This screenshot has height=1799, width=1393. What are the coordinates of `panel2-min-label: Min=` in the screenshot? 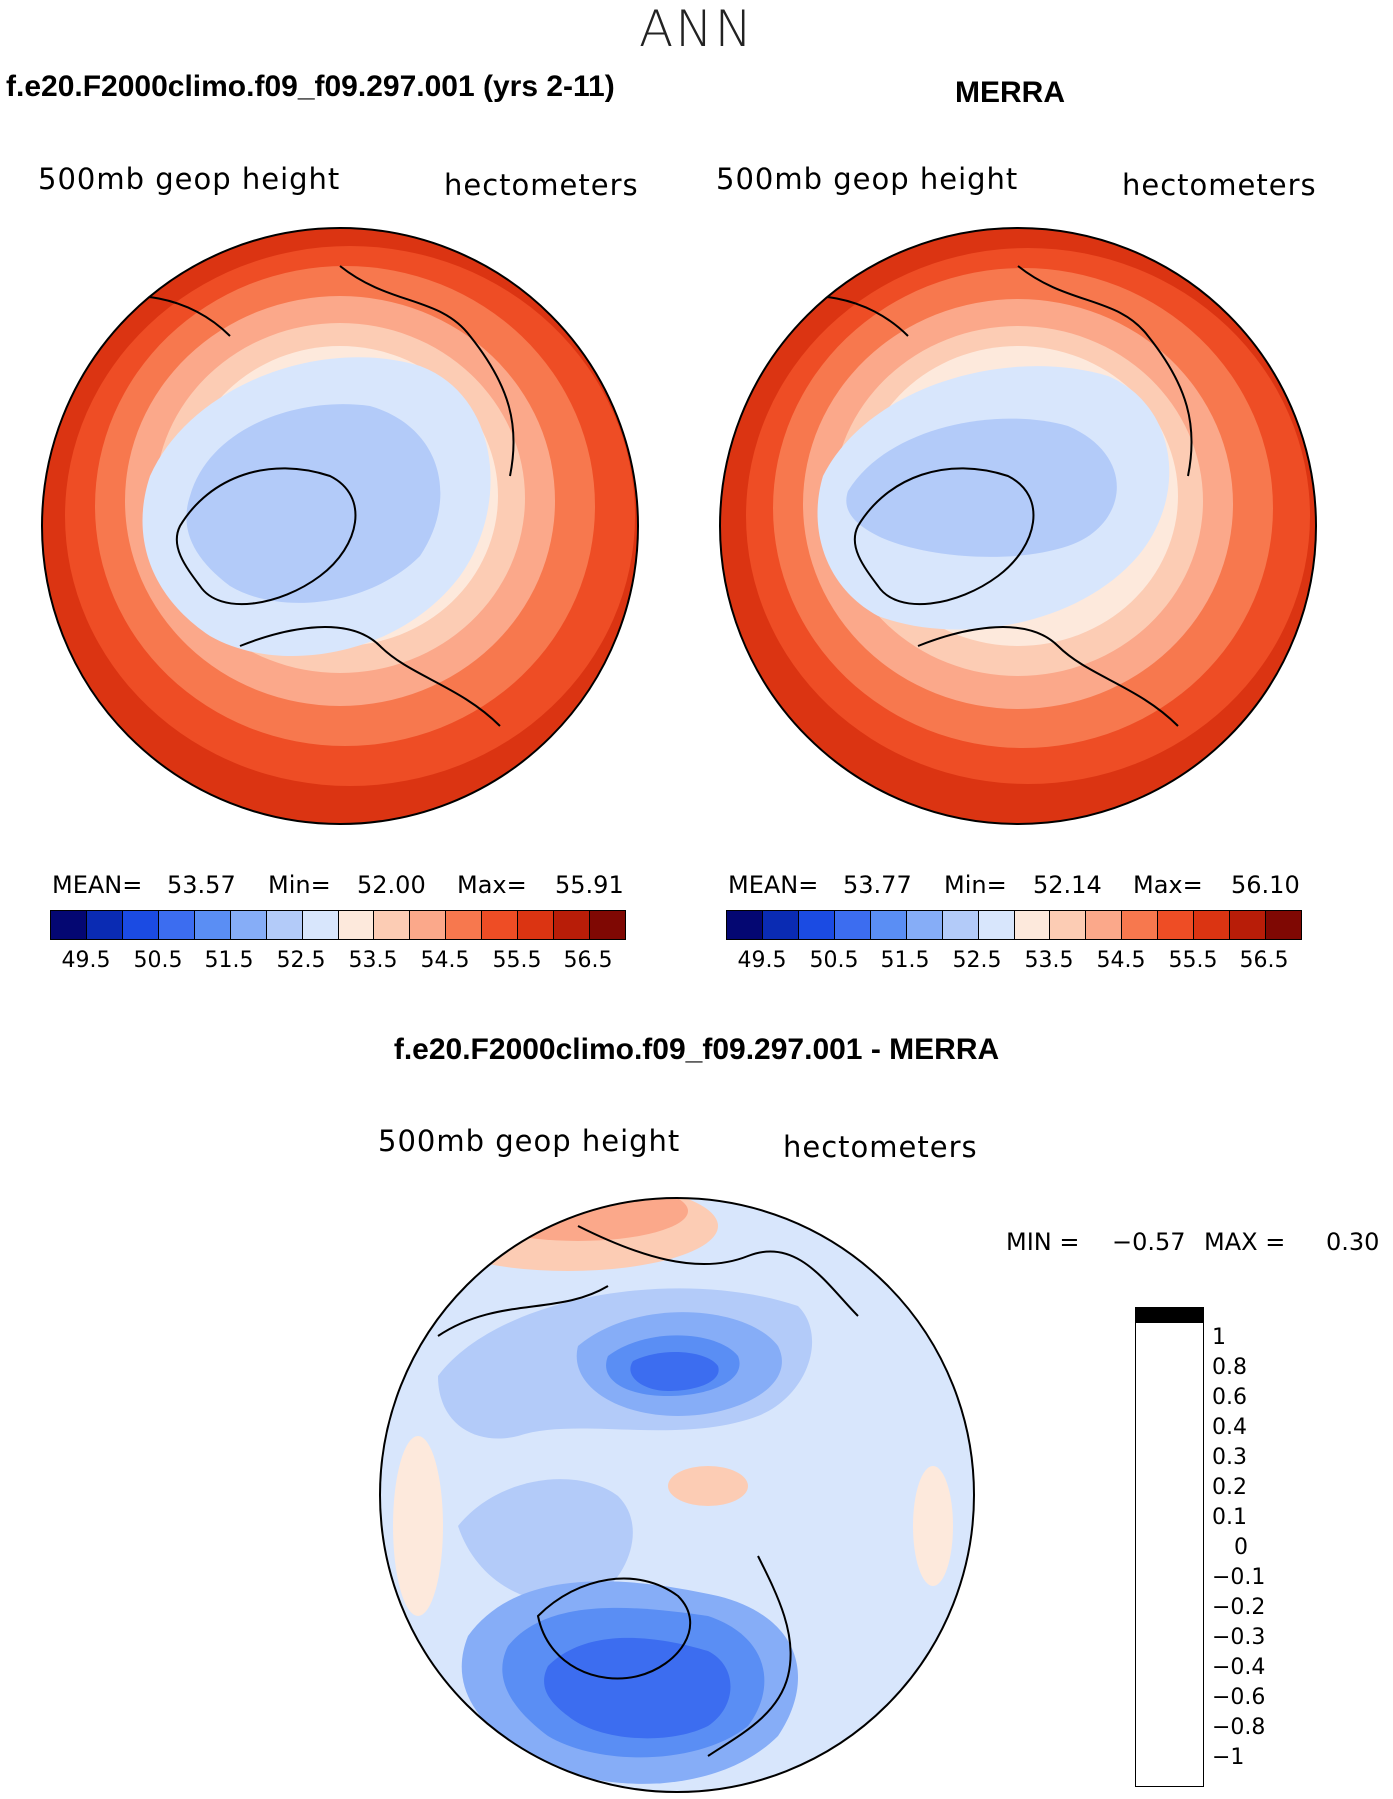 It's located at (975, 885).